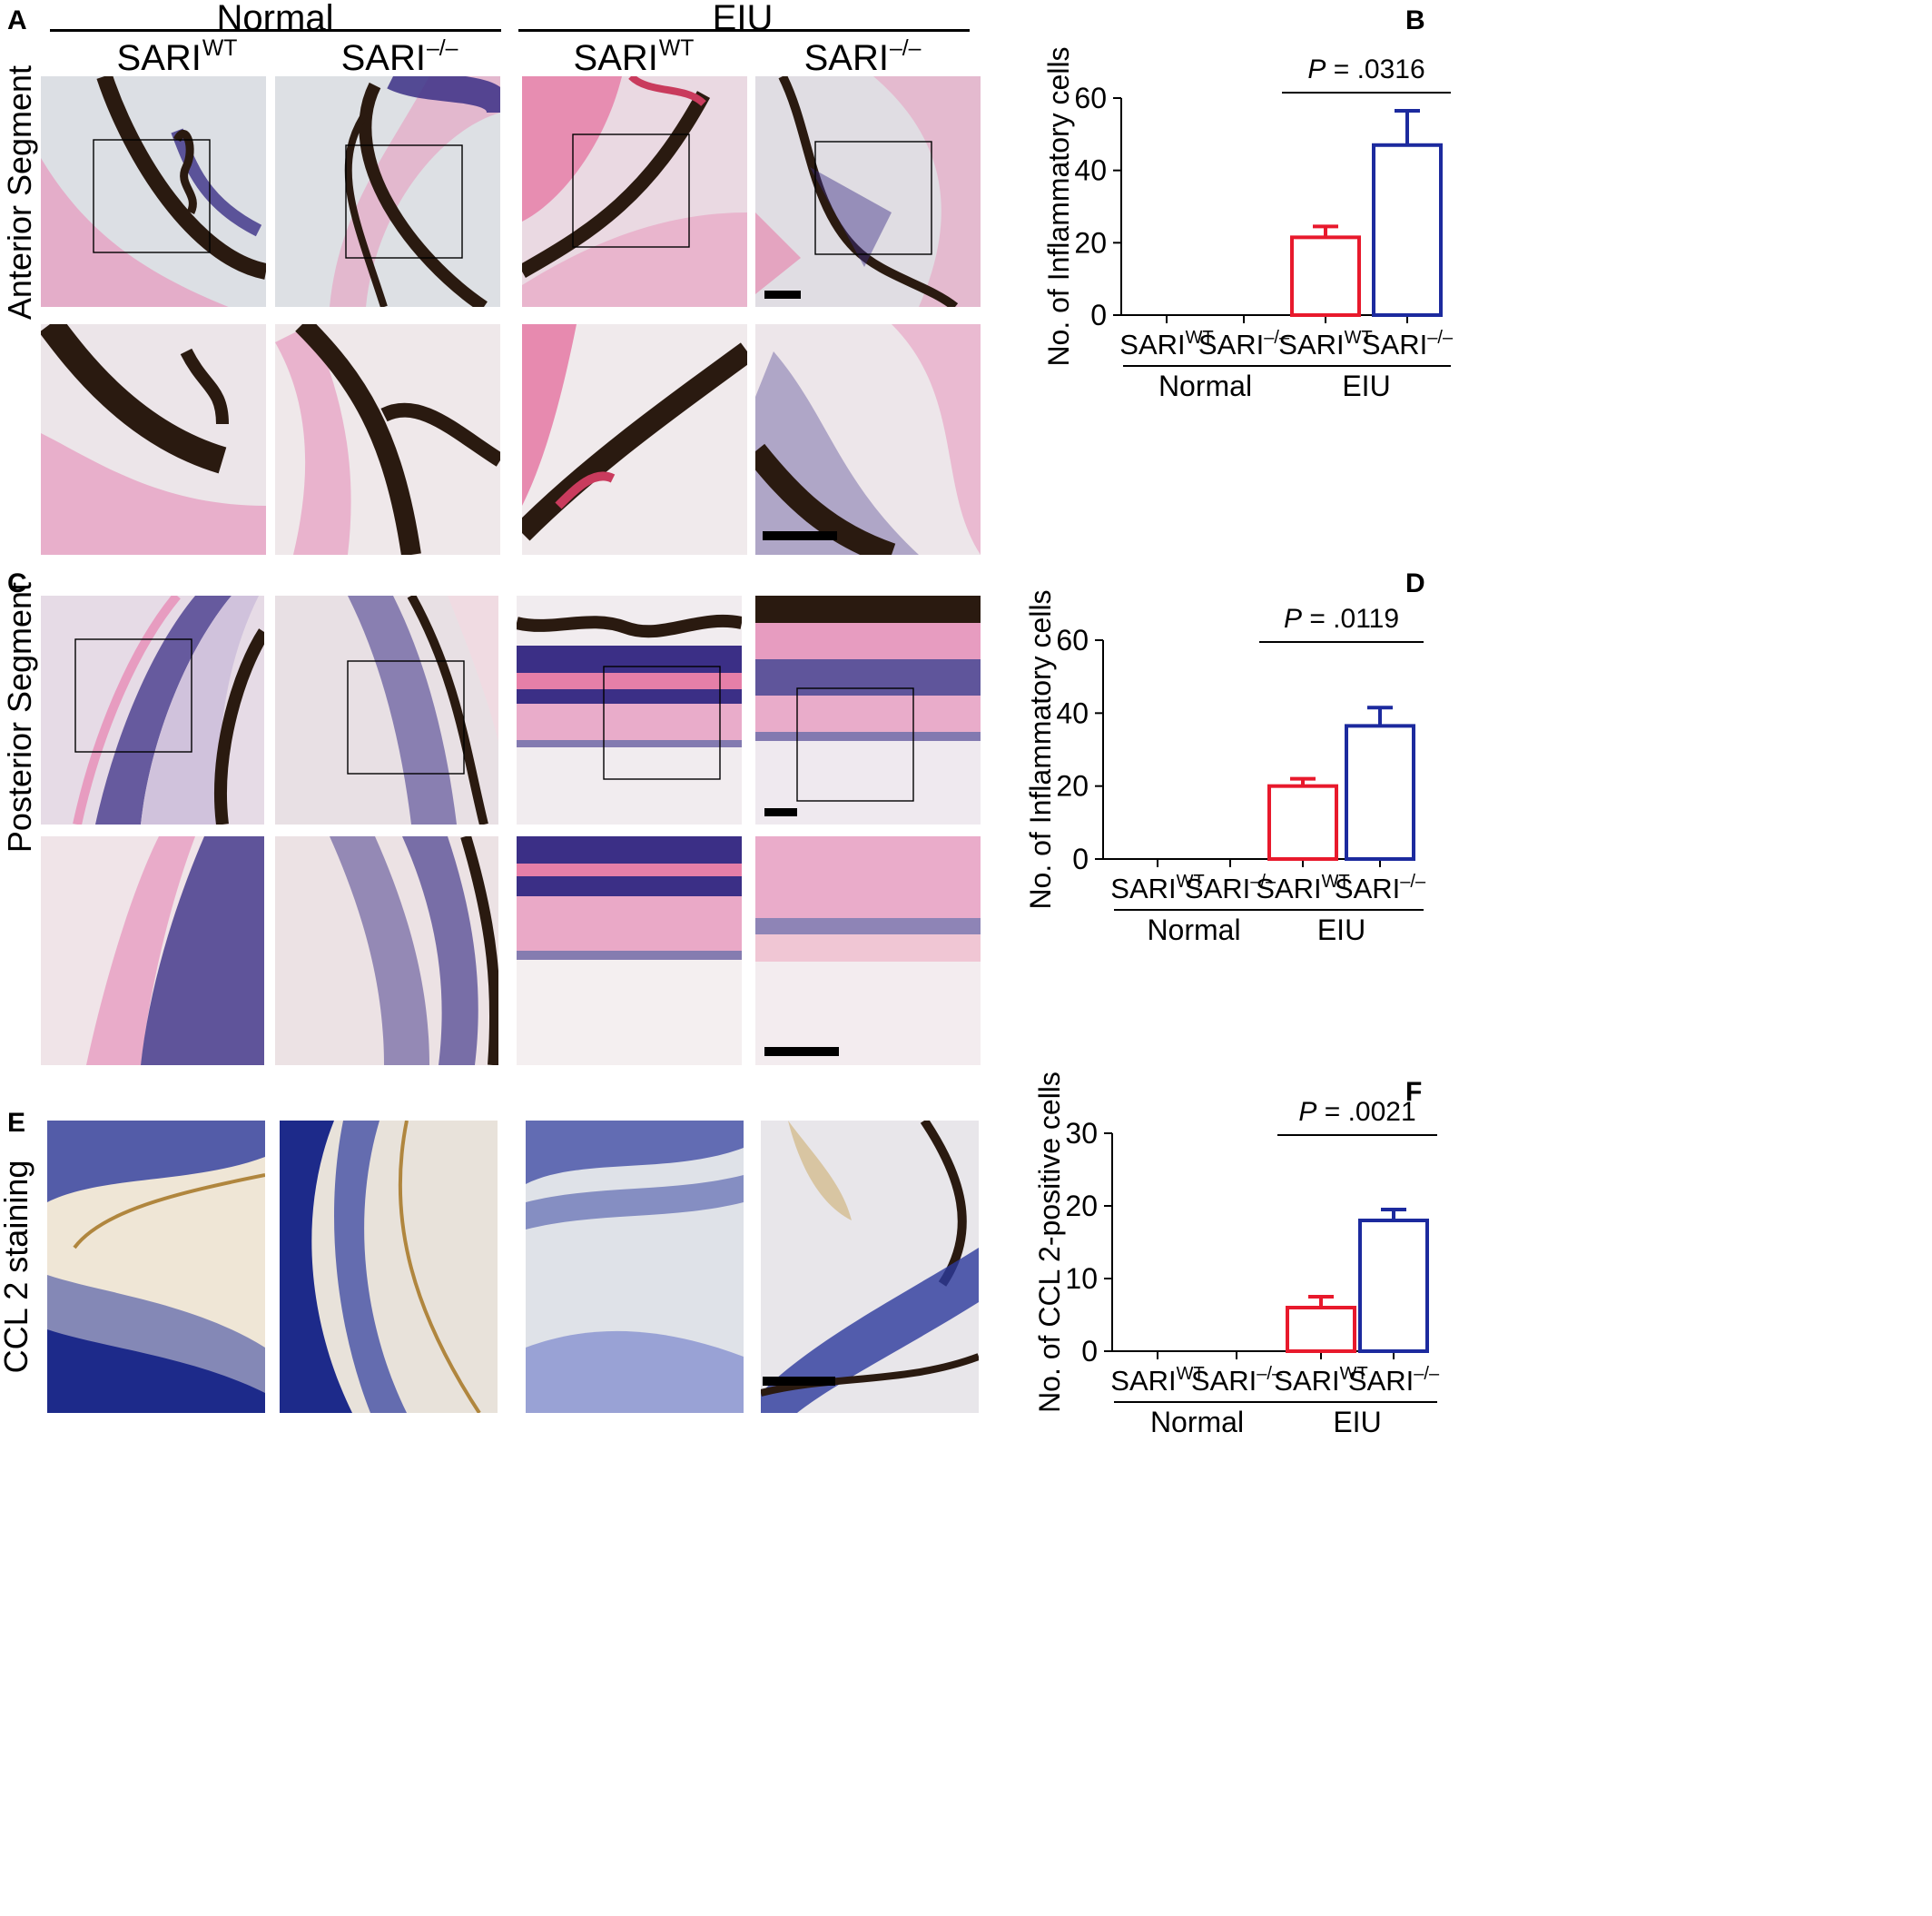 The image size is (1932, 1916). What do you see at coordinates (1081, 1278) in the screenshot?
I see `y-tick-label: 10` at bounding box center [1081, 1278].